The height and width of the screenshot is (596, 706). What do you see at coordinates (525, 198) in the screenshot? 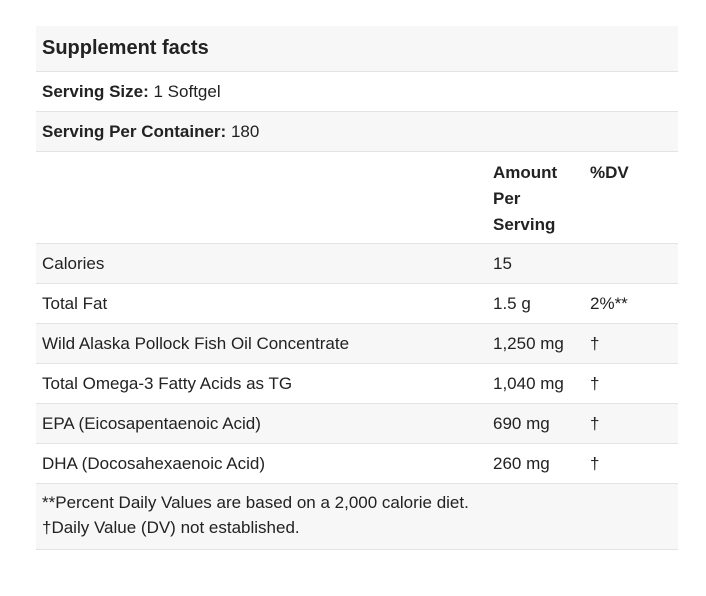
I see `column-header-amount: Amount Per Serving` at bounding box center [525, 198].